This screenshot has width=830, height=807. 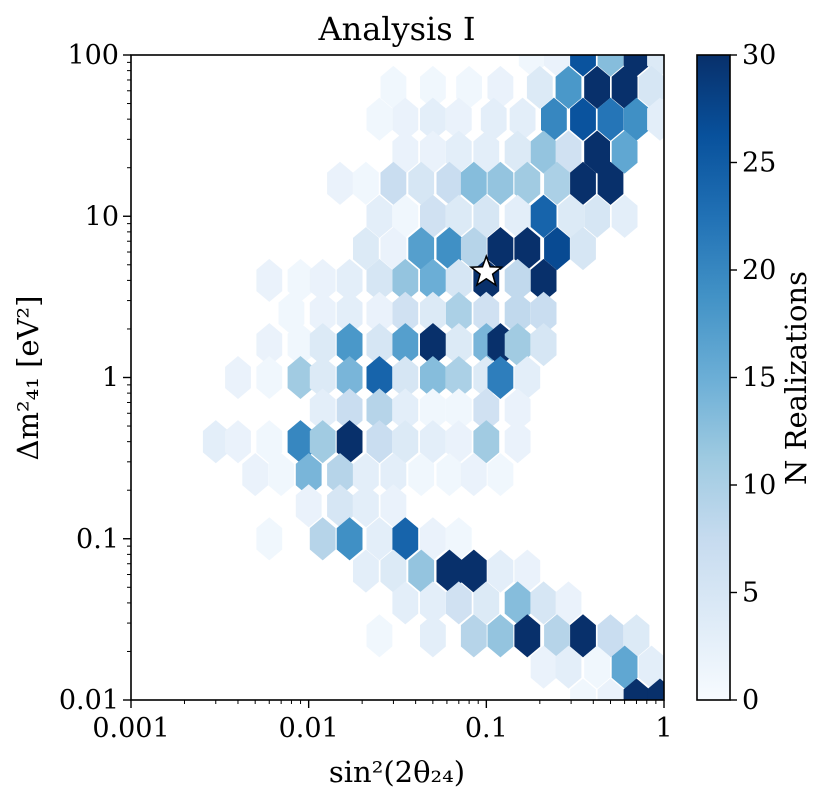 What do you see at coordinates (130, 728) in the screenshot?
I see `x-tick-label: 0.001` at bounding box center [130, 728].